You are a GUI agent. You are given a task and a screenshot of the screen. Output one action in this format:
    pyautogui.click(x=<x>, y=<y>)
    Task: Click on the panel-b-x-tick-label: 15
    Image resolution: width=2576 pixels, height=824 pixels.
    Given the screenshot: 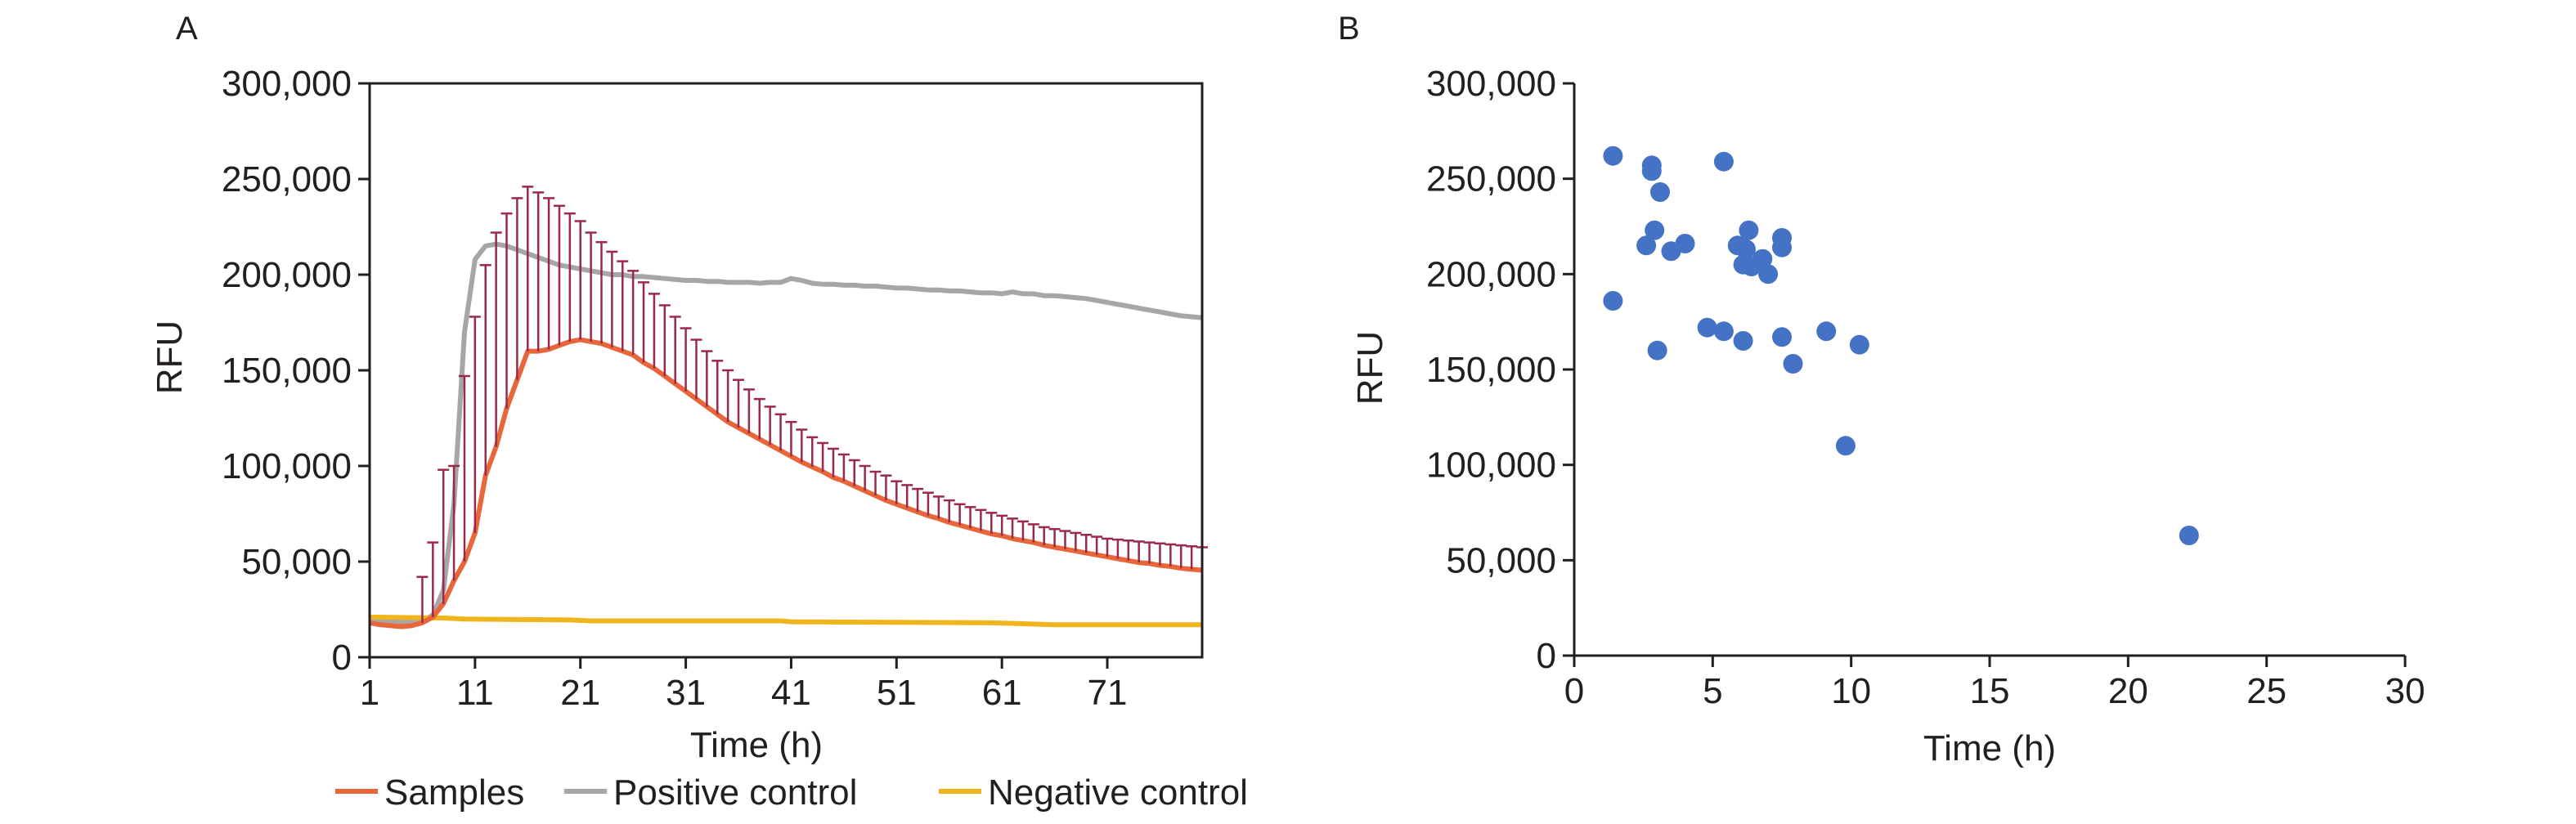 What is the action you would take?
    pyautogui.click(x=1990, y=691)
    